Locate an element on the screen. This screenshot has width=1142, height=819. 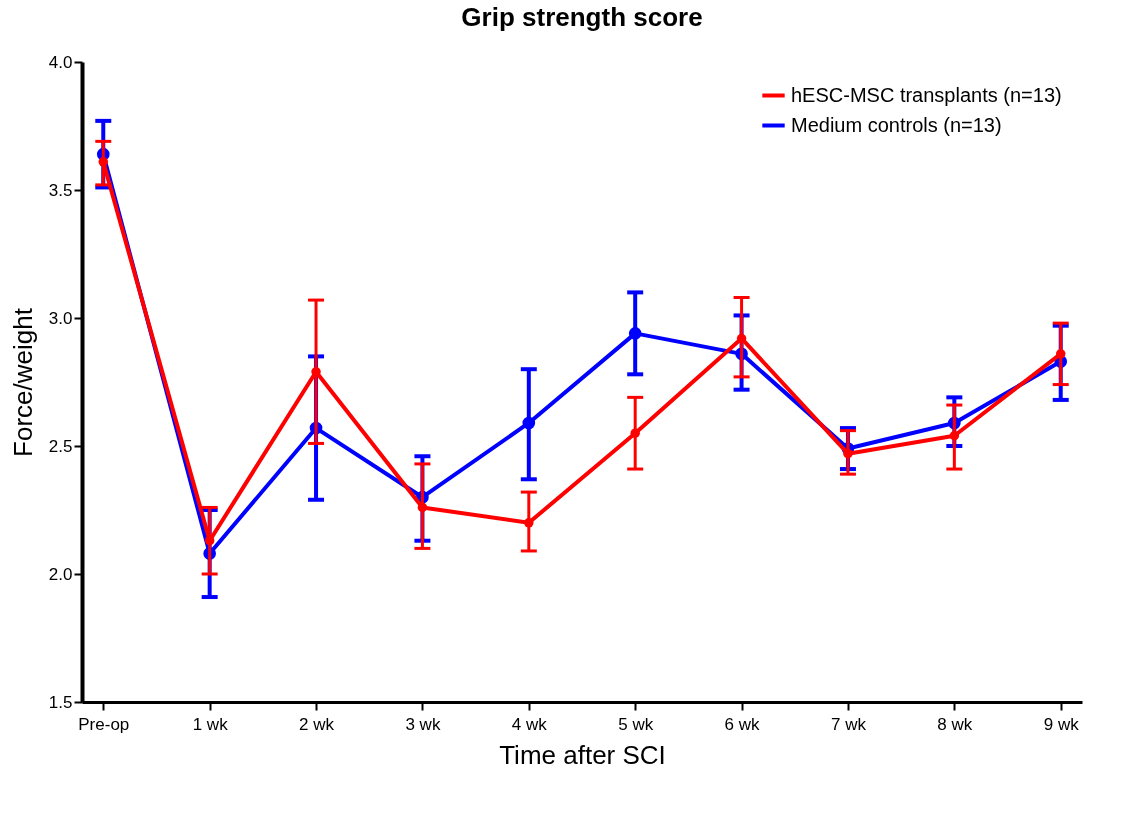
x-tick-label: 8 wk is located at coordinates (955, 724).